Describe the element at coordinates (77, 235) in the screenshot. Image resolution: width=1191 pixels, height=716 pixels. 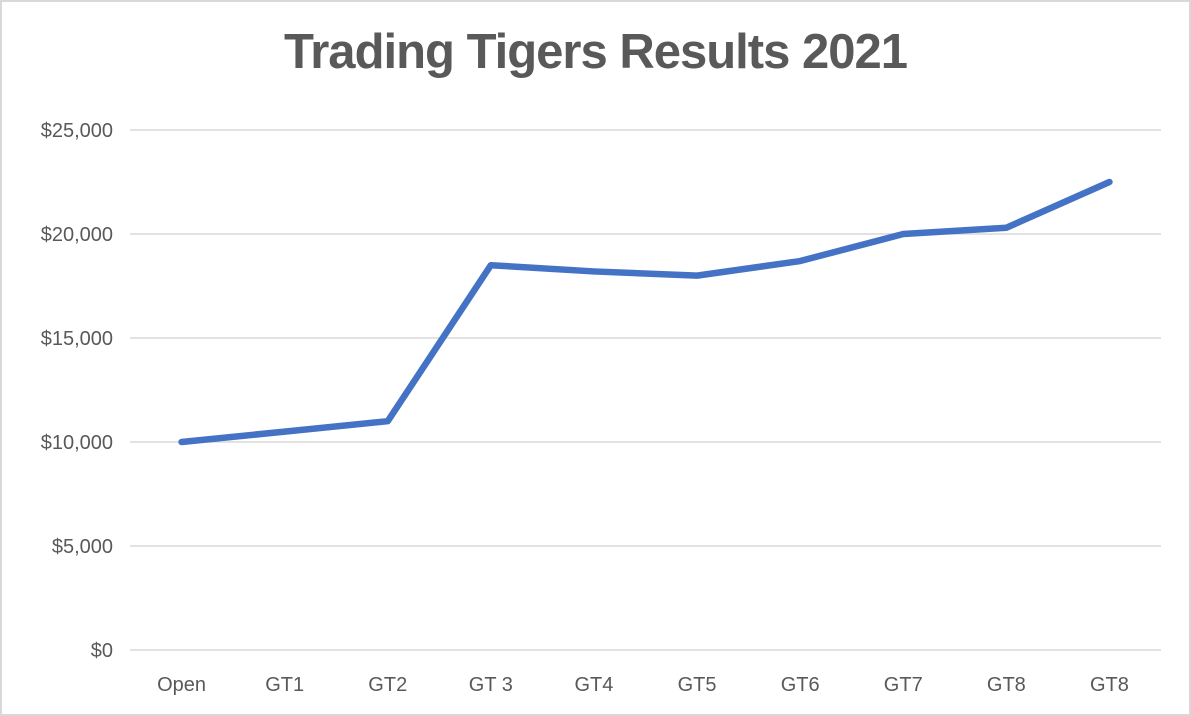
I see `y-axis-tick-label: $20,000` at that location.